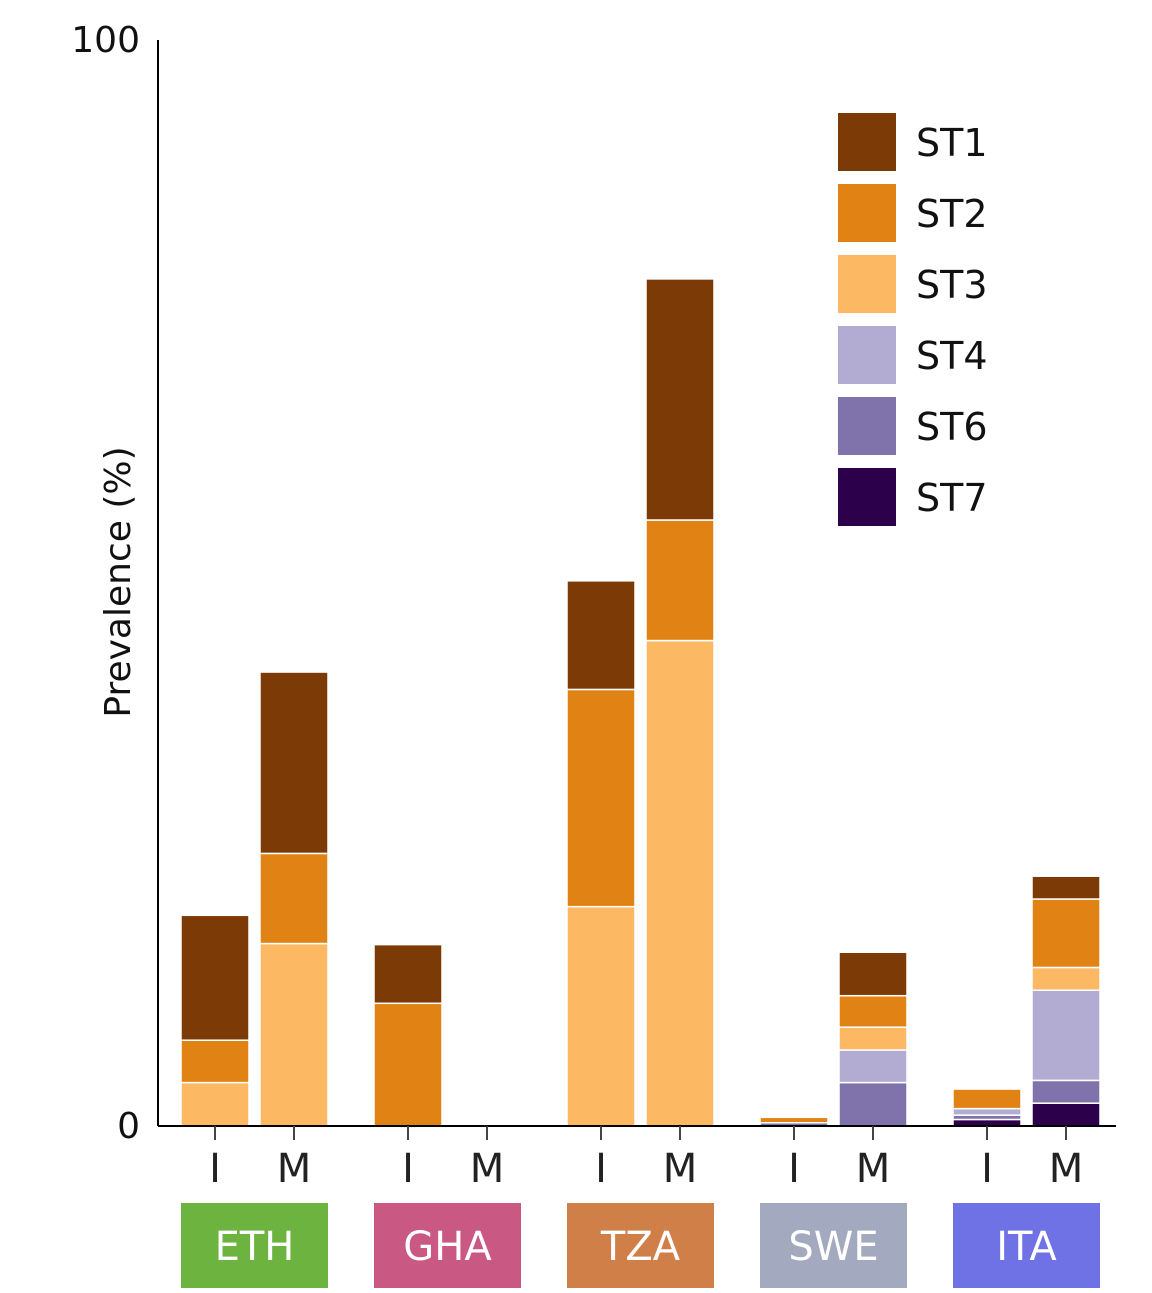 The image size is (1152, 1293). Describe the element at coordinates (913, 319) in the screenshot. I see `legend: ST1 ST2 ST3 ST4 ST6 ST7` at that location.